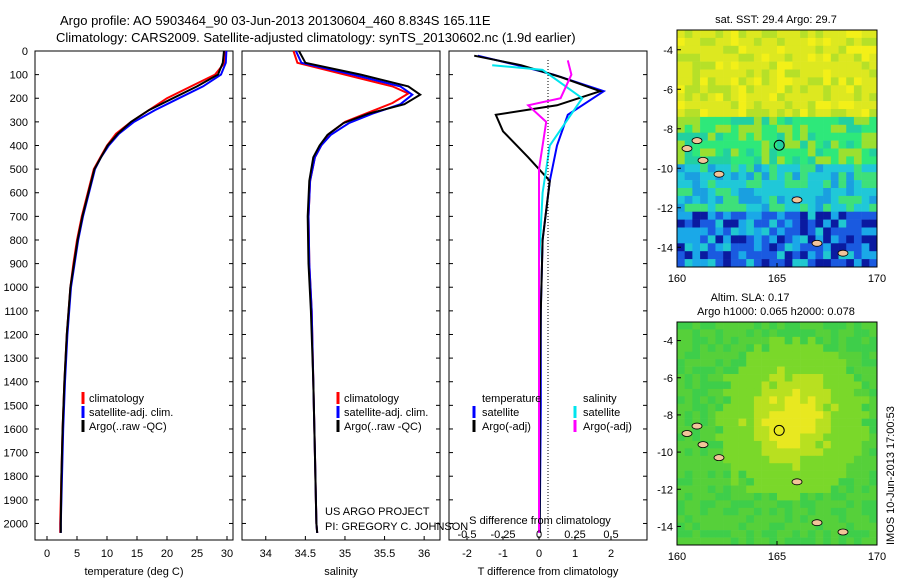 The image size is (900, 580). What do you see at coordinates (137, 554) in the screenshot?
I see `x-tick-label: 15` at bounding box center [137, 554].